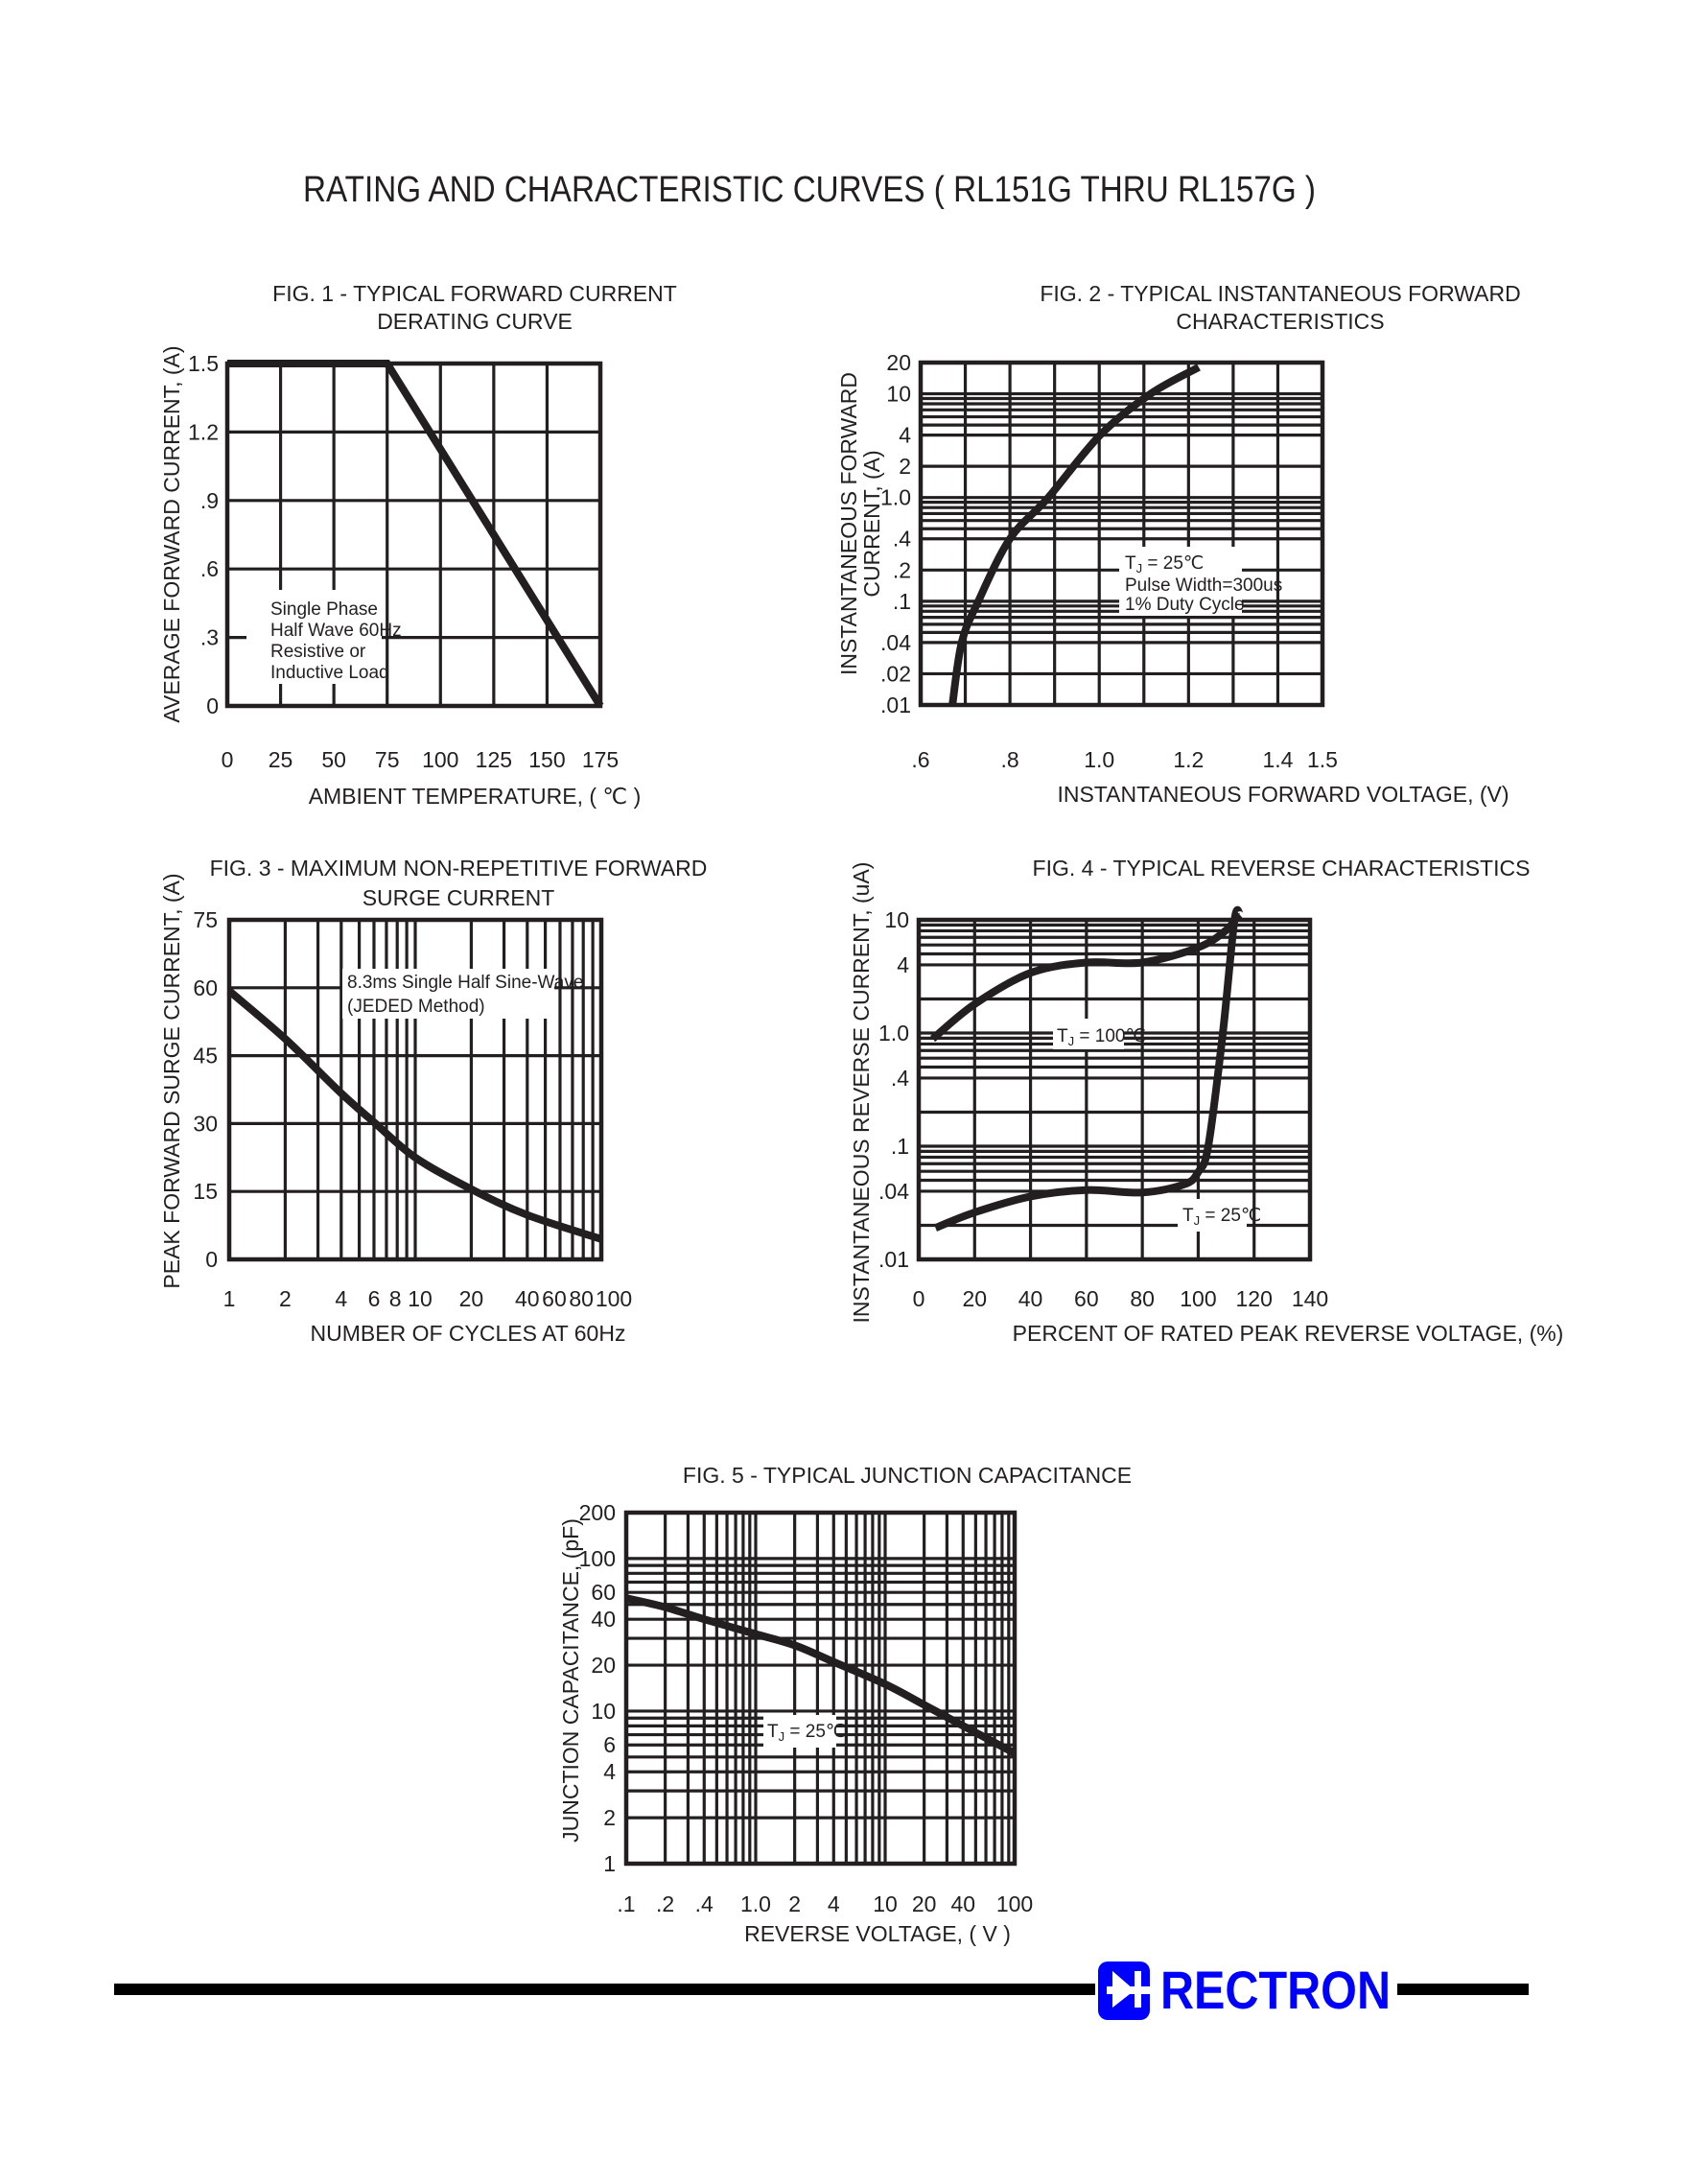  Describe the element at coordinates (324, 609) in the screenshot. I see `annotation-text: Single Phase` at that location.